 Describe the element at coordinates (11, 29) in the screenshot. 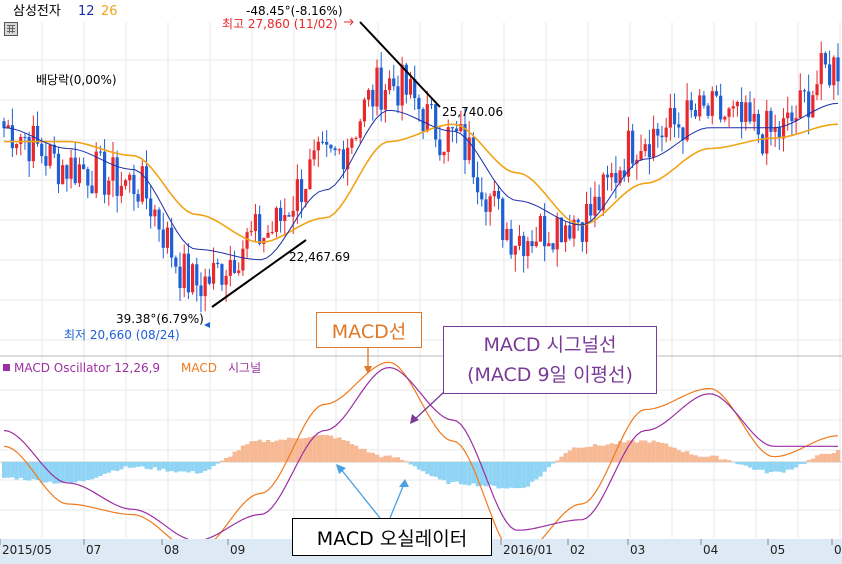

I see `grid-toggle-icon` at that location.